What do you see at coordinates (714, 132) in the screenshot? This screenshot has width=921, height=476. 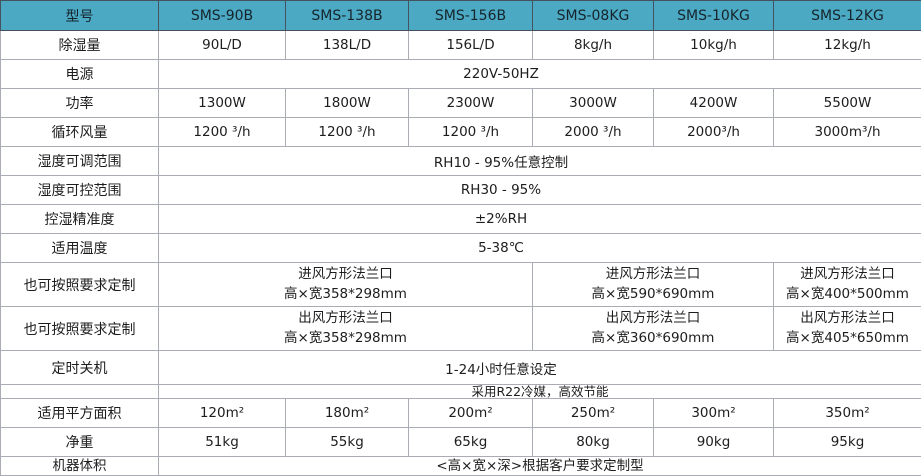 I see `cell-value: 2000³/h` at bounding box center [714, 132].